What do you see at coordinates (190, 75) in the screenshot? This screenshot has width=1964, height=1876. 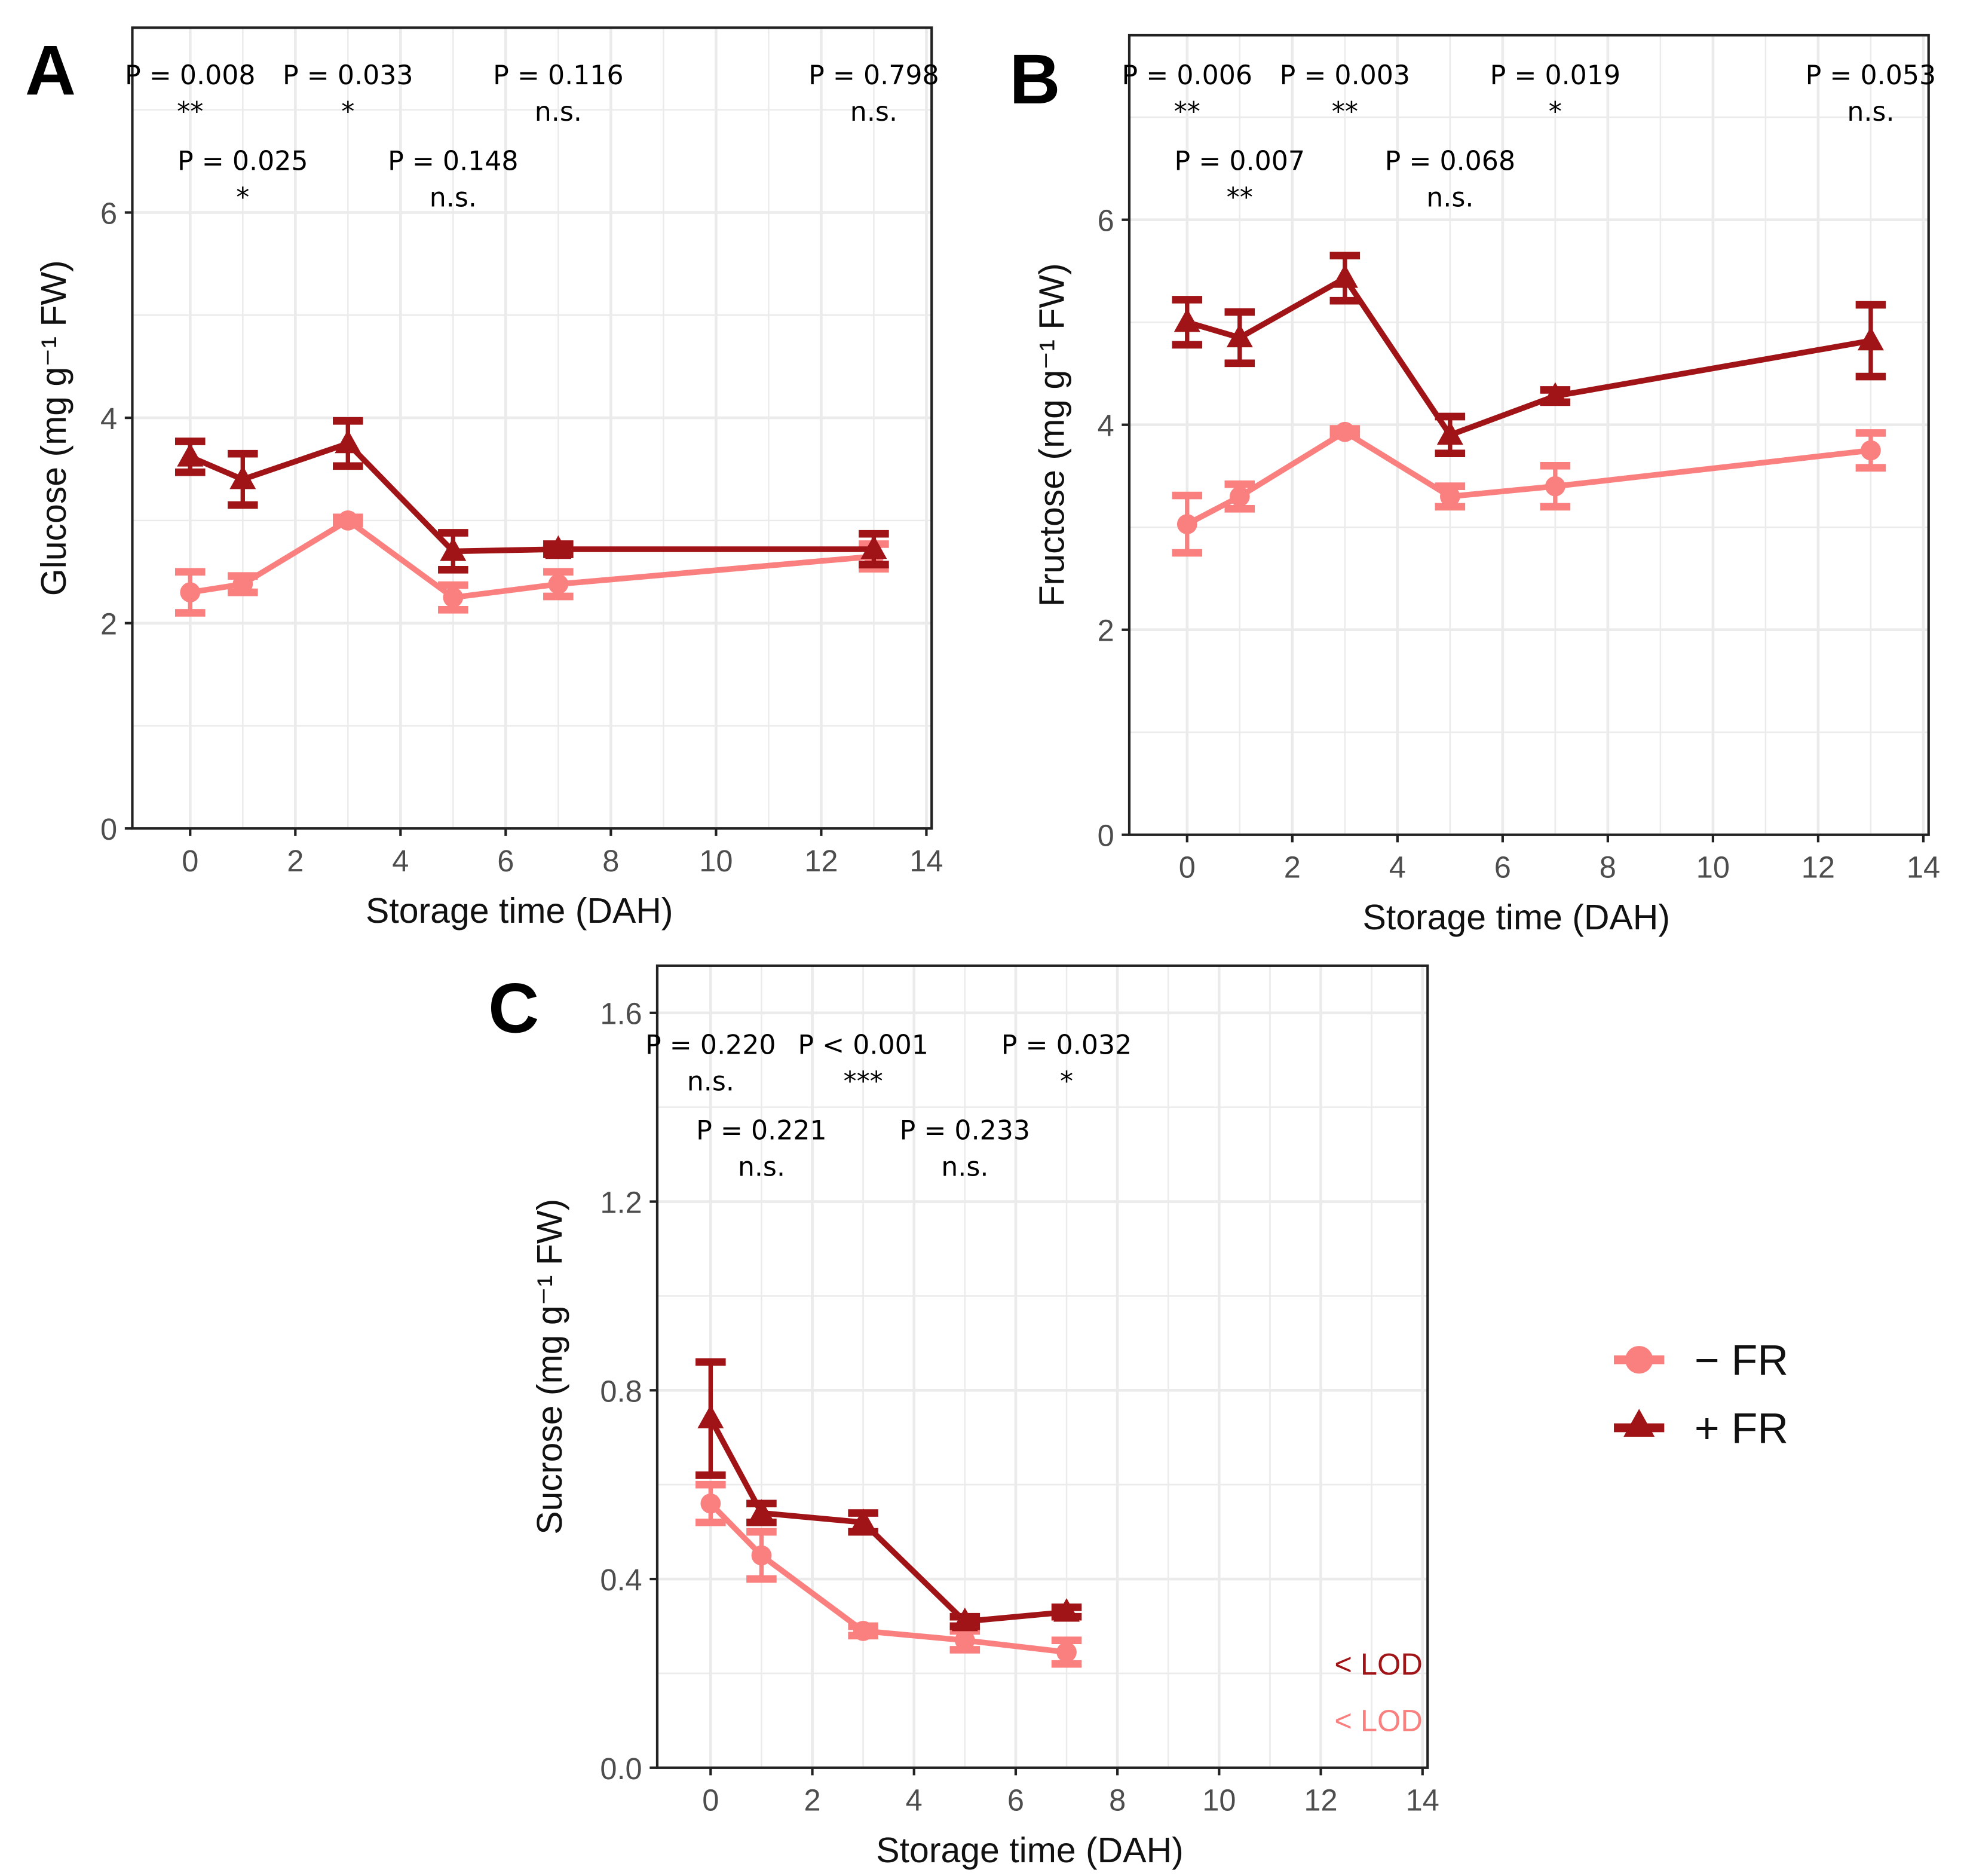 I see `p-value-label: P = 0.008` at bounding box center [190, 75].